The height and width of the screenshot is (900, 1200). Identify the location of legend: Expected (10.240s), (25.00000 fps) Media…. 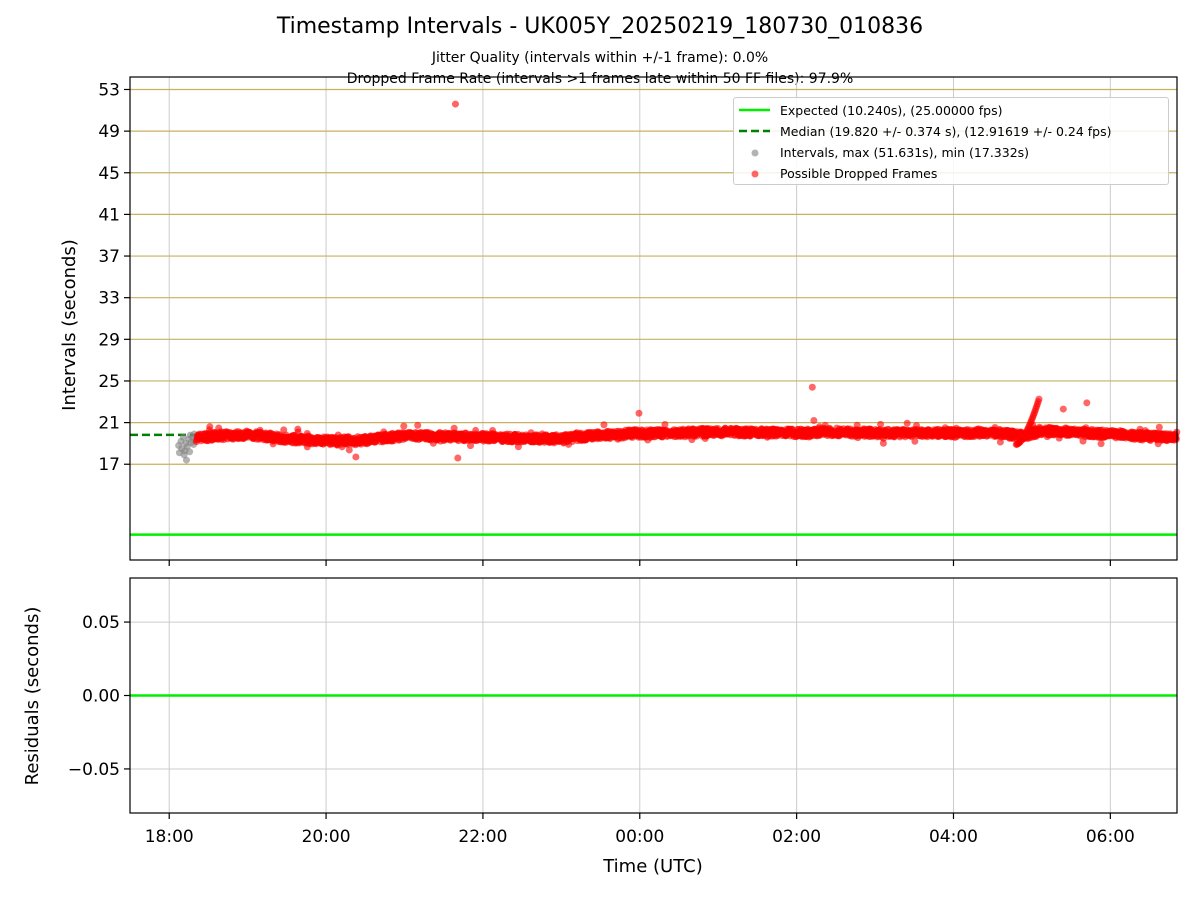
(951, 141).